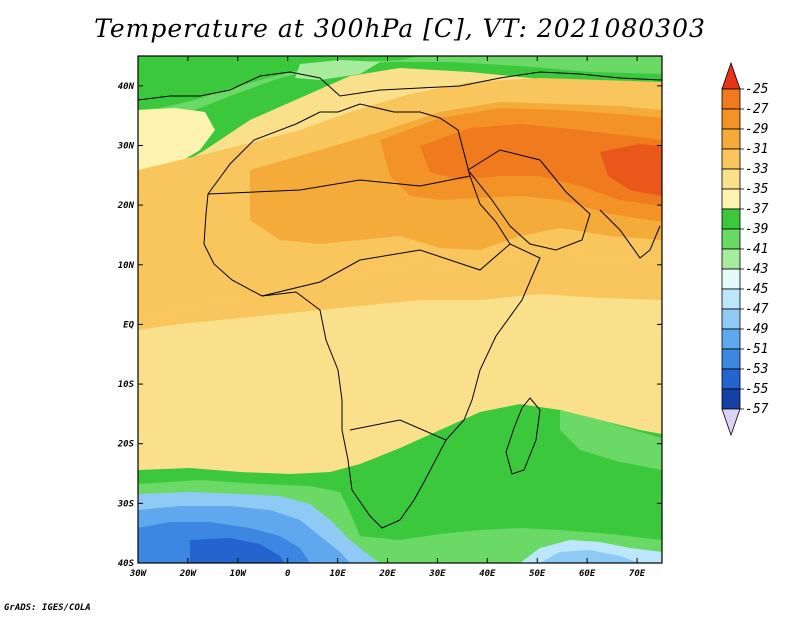  Describe the element at coordinates (756, 169) in the screenshot. I see `colorbar-label: -33` at that location.